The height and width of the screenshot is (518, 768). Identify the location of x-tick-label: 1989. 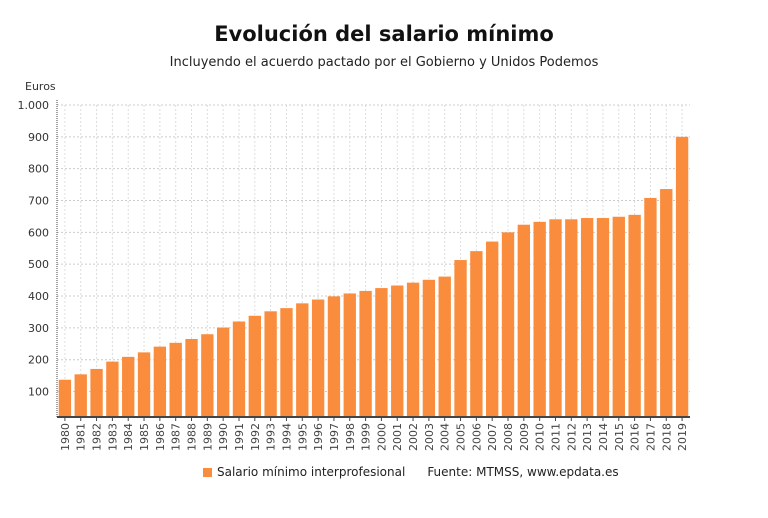
(207, 437).